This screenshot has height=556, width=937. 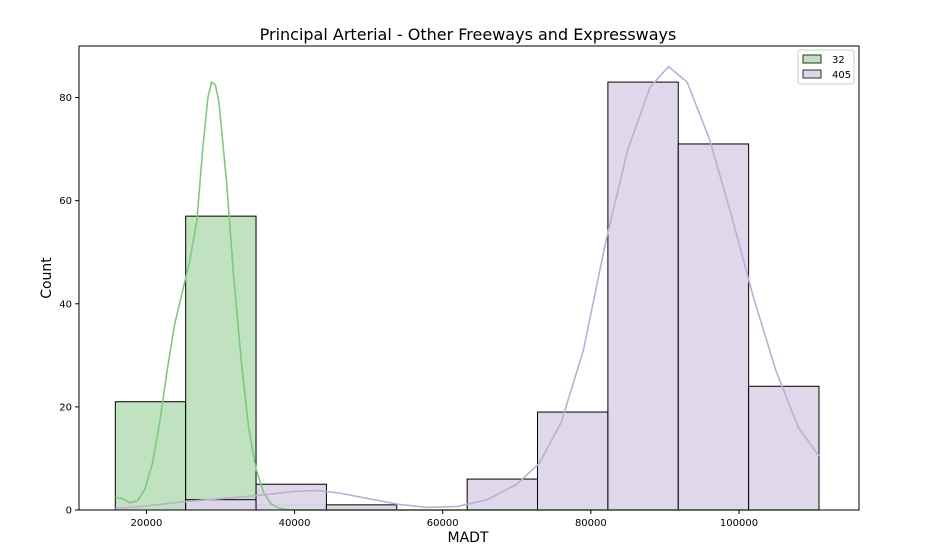 What do you see at coordinates (838, 60) in the screenshot?
I see `legend-label-32: 32` at bounding box center [838, 60].